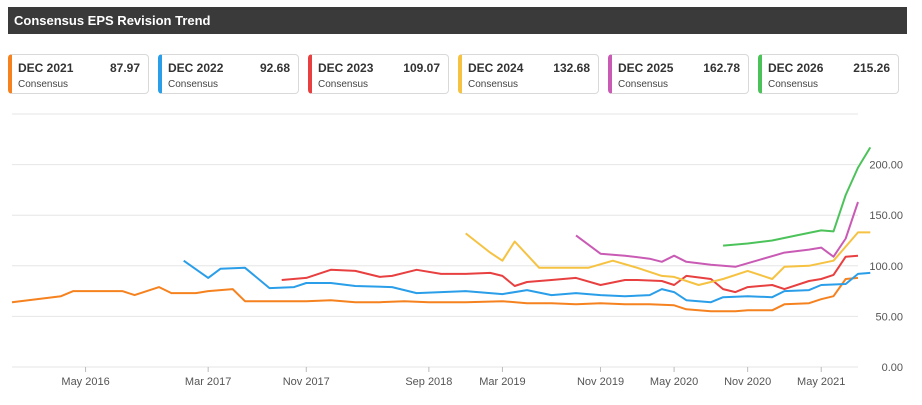  Describe the element at coordinates (600, 382) in the screenshot. I see `x-tick-label: Nov 2019` at that location.